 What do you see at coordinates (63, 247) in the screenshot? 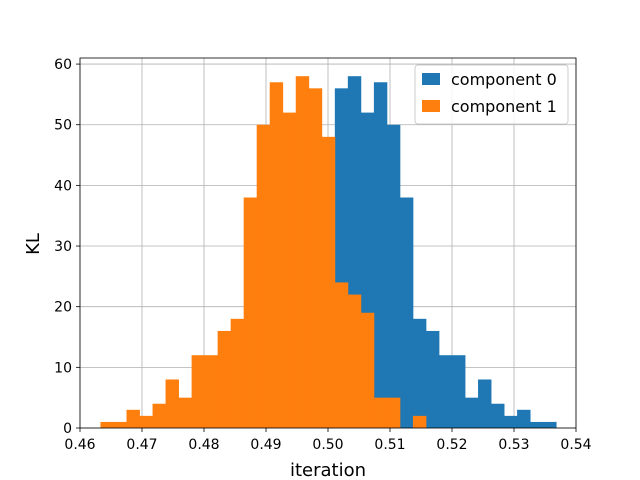
I see `y-tick-label: 30` at bounding box center [63, 247].